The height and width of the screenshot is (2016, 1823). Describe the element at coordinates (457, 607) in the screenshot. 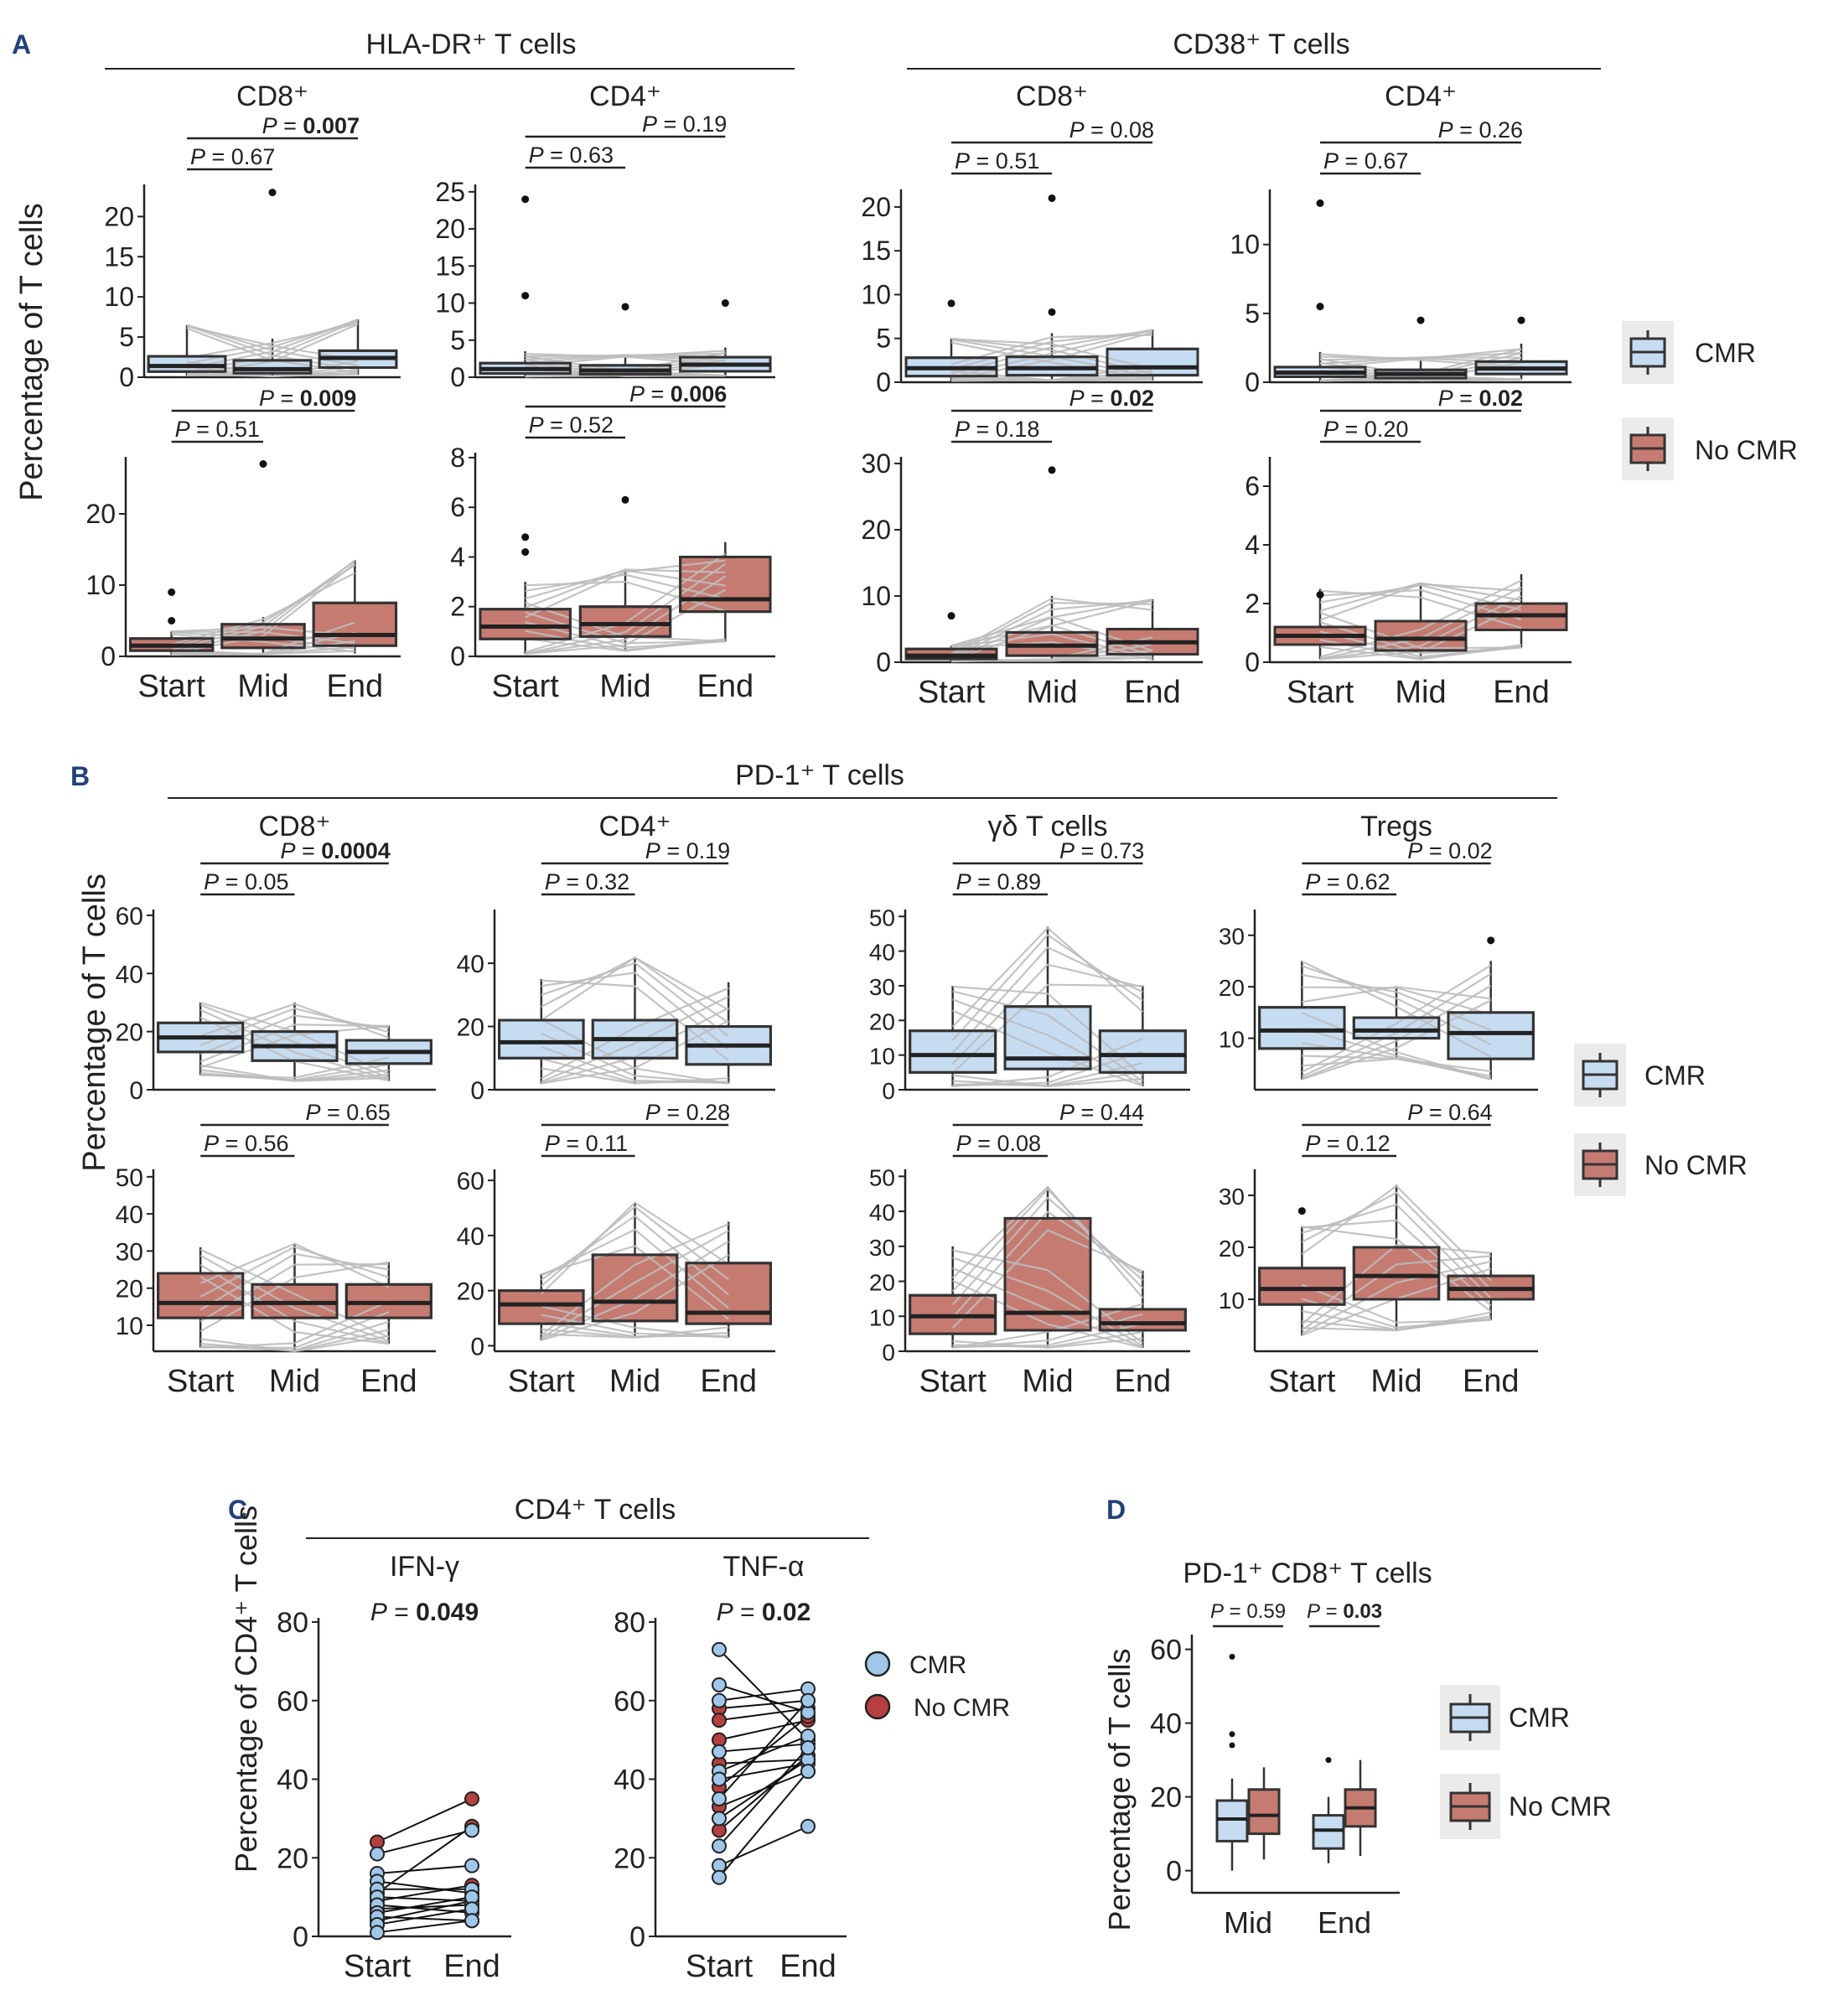

I see `y-tick-label: 2` at that location.